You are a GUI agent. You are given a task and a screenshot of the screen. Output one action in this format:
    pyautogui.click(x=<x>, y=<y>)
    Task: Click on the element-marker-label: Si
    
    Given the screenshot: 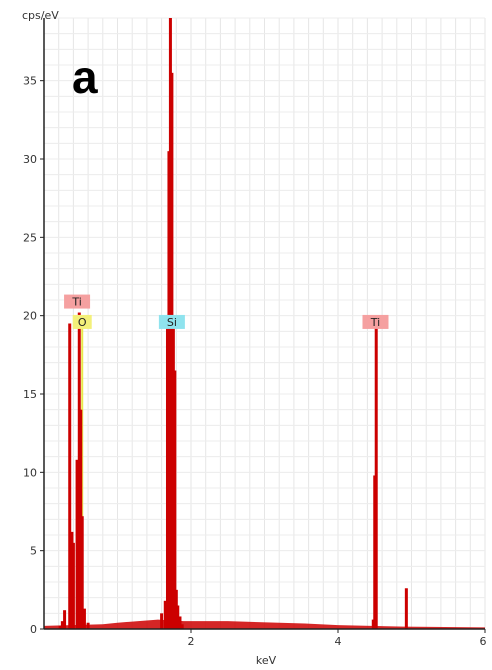 What is the action you would take?
    pyautogui.click(x=172, y=322)
    